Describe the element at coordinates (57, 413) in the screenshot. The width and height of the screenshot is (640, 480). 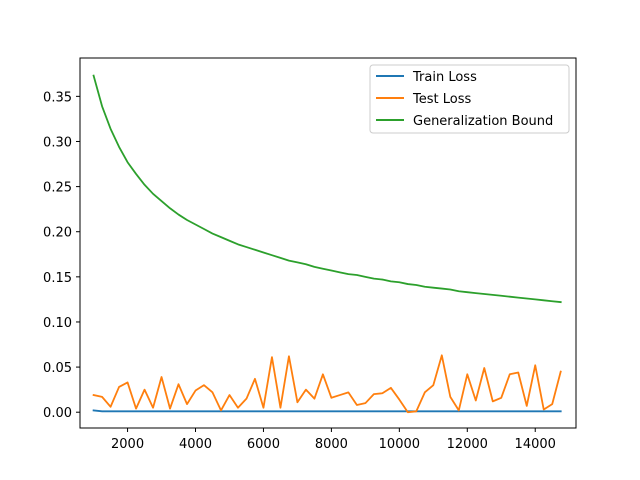
I see `y-tick-label: 0.00` at that location.